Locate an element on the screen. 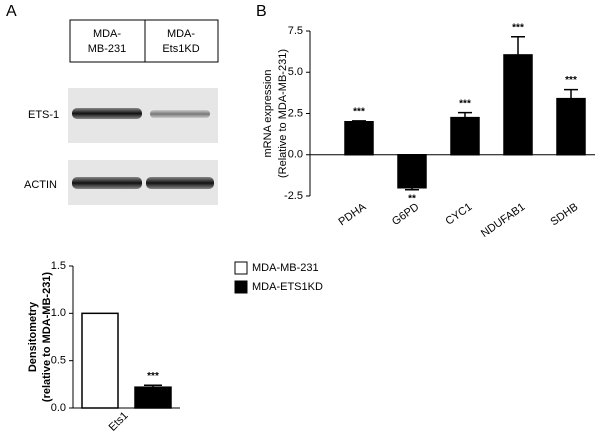 This screenshot has height=446, width=600. row-label: ACTIN is located at coordinates (40, 185).